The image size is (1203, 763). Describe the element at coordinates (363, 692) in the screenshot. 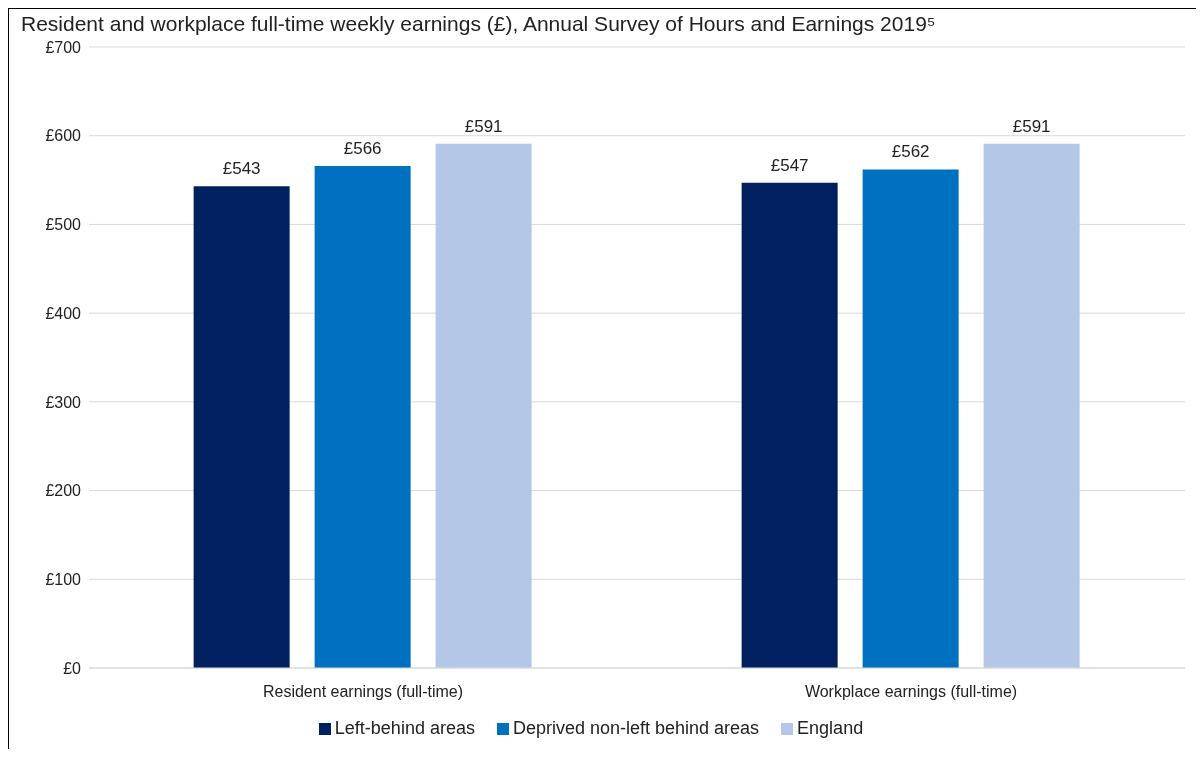

I see `x-tick-label: Resident earnings (full-time)` at that location.